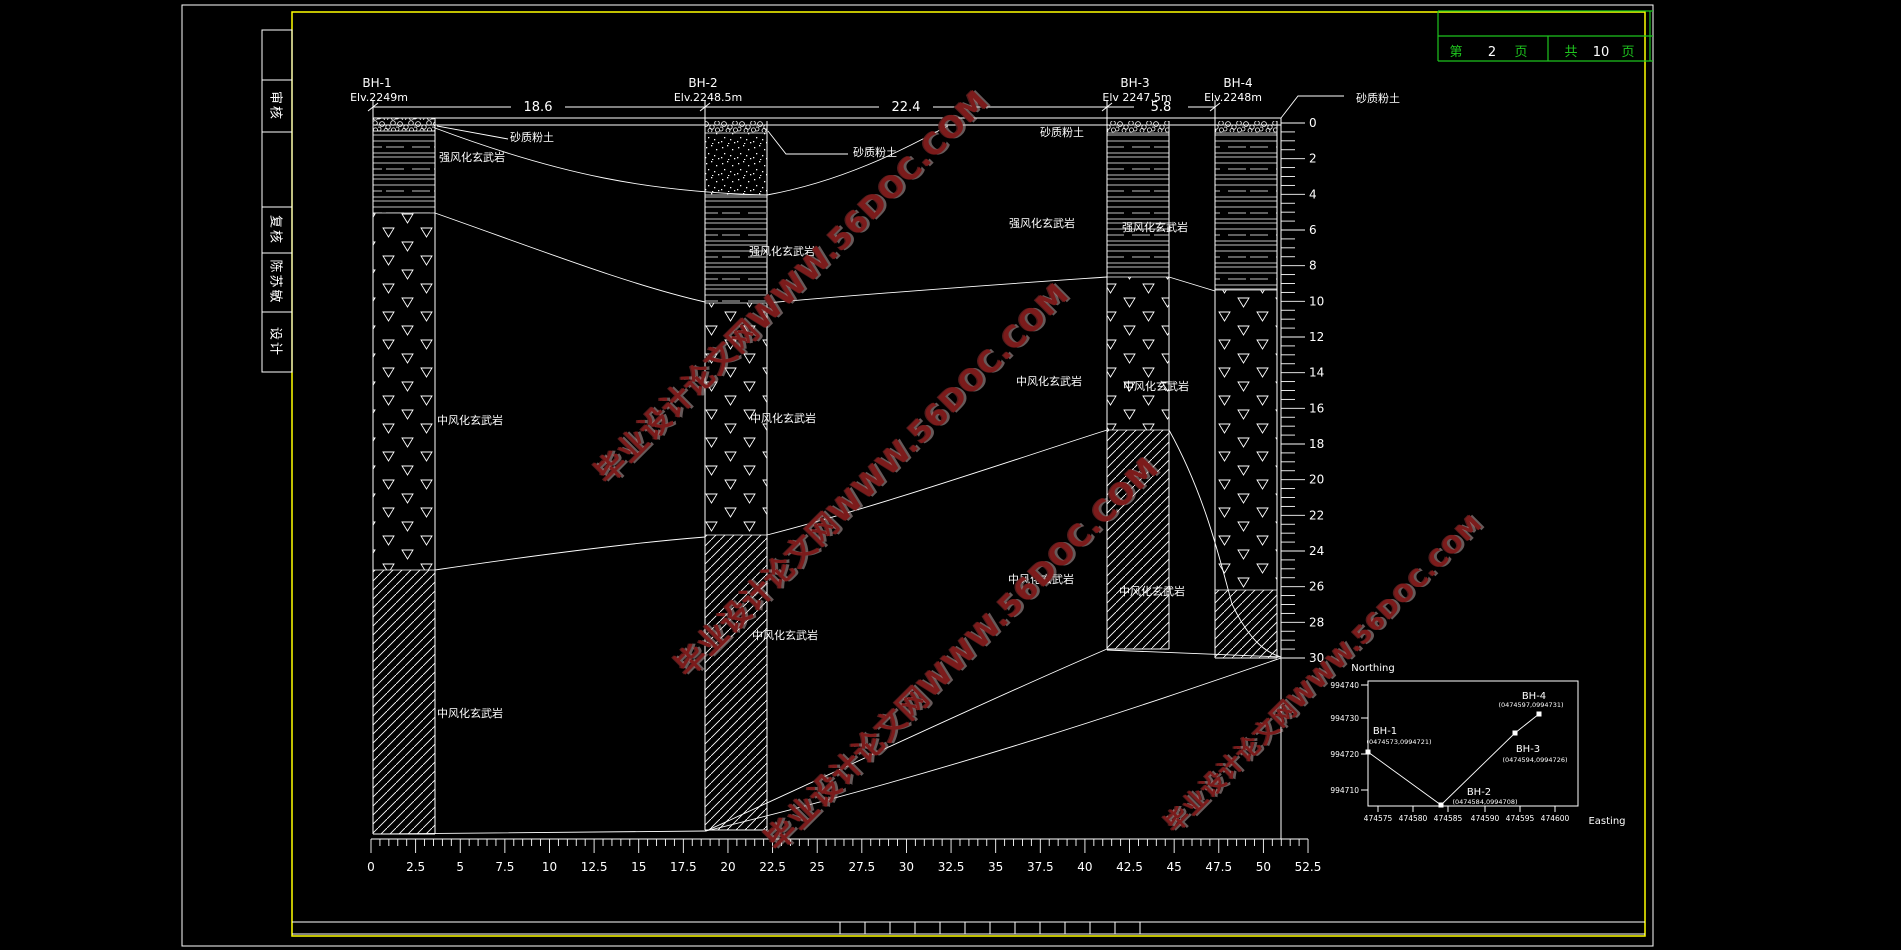 This screenshot has width=1901, height=950. Describe the element at coordinates (1344, 790) in the screenshot. I see `map-y-tick-label: 994710` at that location.